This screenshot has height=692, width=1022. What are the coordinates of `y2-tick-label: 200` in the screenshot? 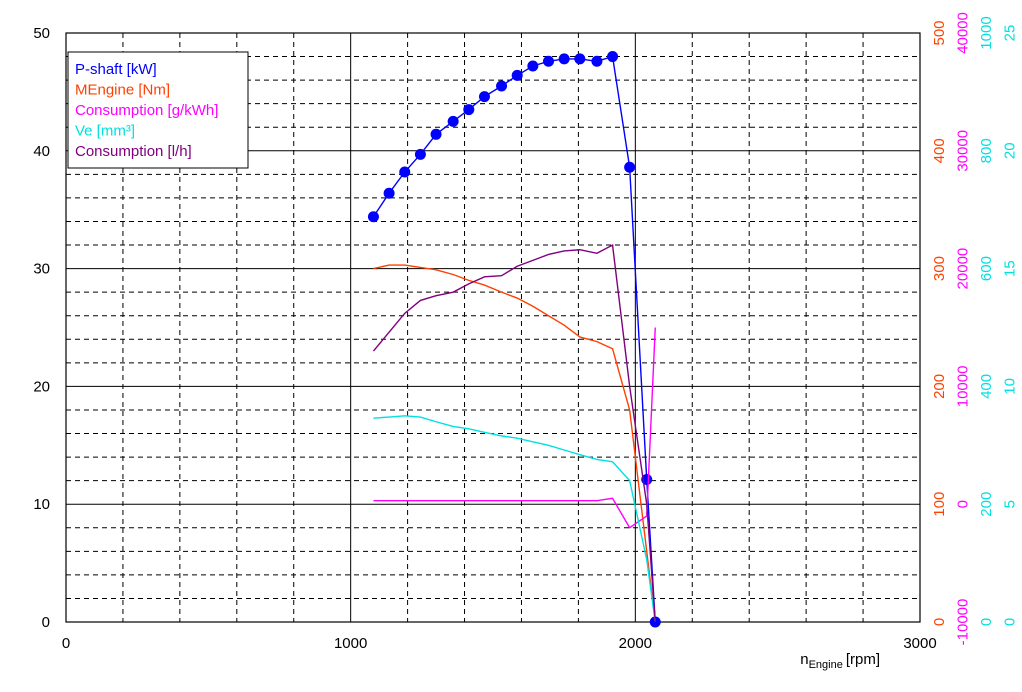 It's located at (939, 386).